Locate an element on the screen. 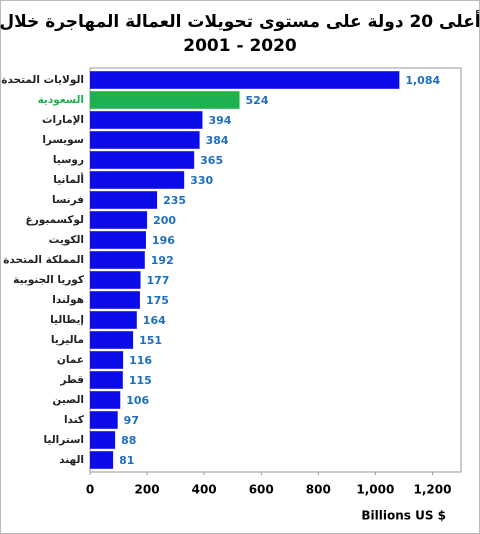 The width and height of the screenshot is (480, 534). y-tick-label: الكويت is located at coordinates (66, 240).